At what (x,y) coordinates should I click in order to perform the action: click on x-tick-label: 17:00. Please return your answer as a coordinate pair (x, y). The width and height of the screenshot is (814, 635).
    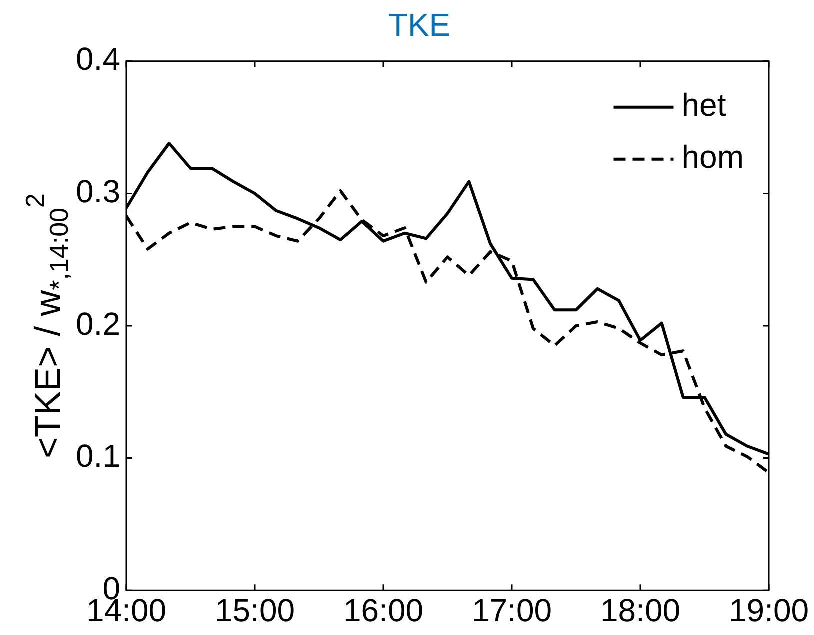
    Looking at the image, I should click on (512, 610).